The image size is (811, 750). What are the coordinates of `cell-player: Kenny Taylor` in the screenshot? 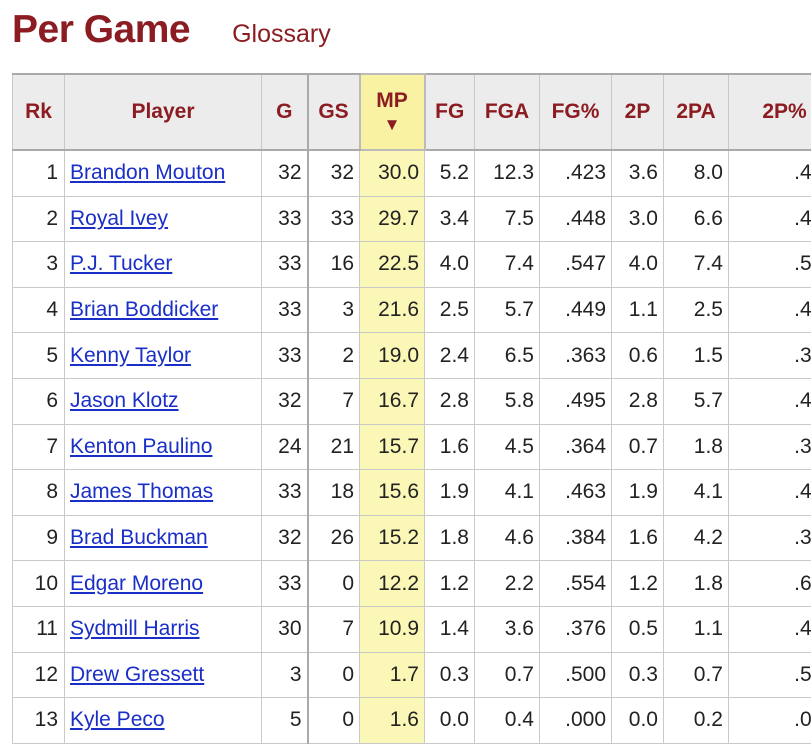 It's located at (163, 355).